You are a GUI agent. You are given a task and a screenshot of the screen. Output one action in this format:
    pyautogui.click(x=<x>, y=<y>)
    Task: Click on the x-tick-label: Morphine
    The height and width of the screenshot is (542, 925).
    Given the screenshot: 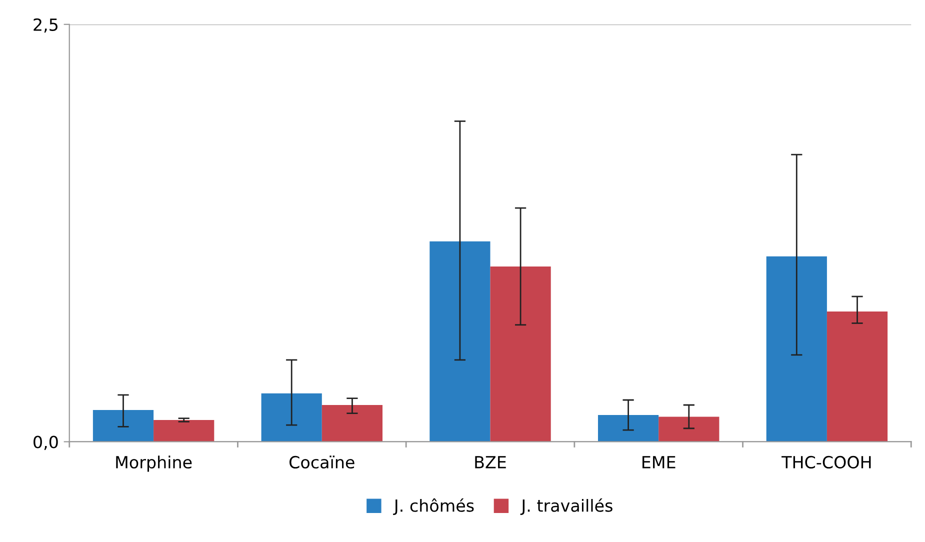 What is the action you would take?
    pyautogui.click(x=154, y=464)
    